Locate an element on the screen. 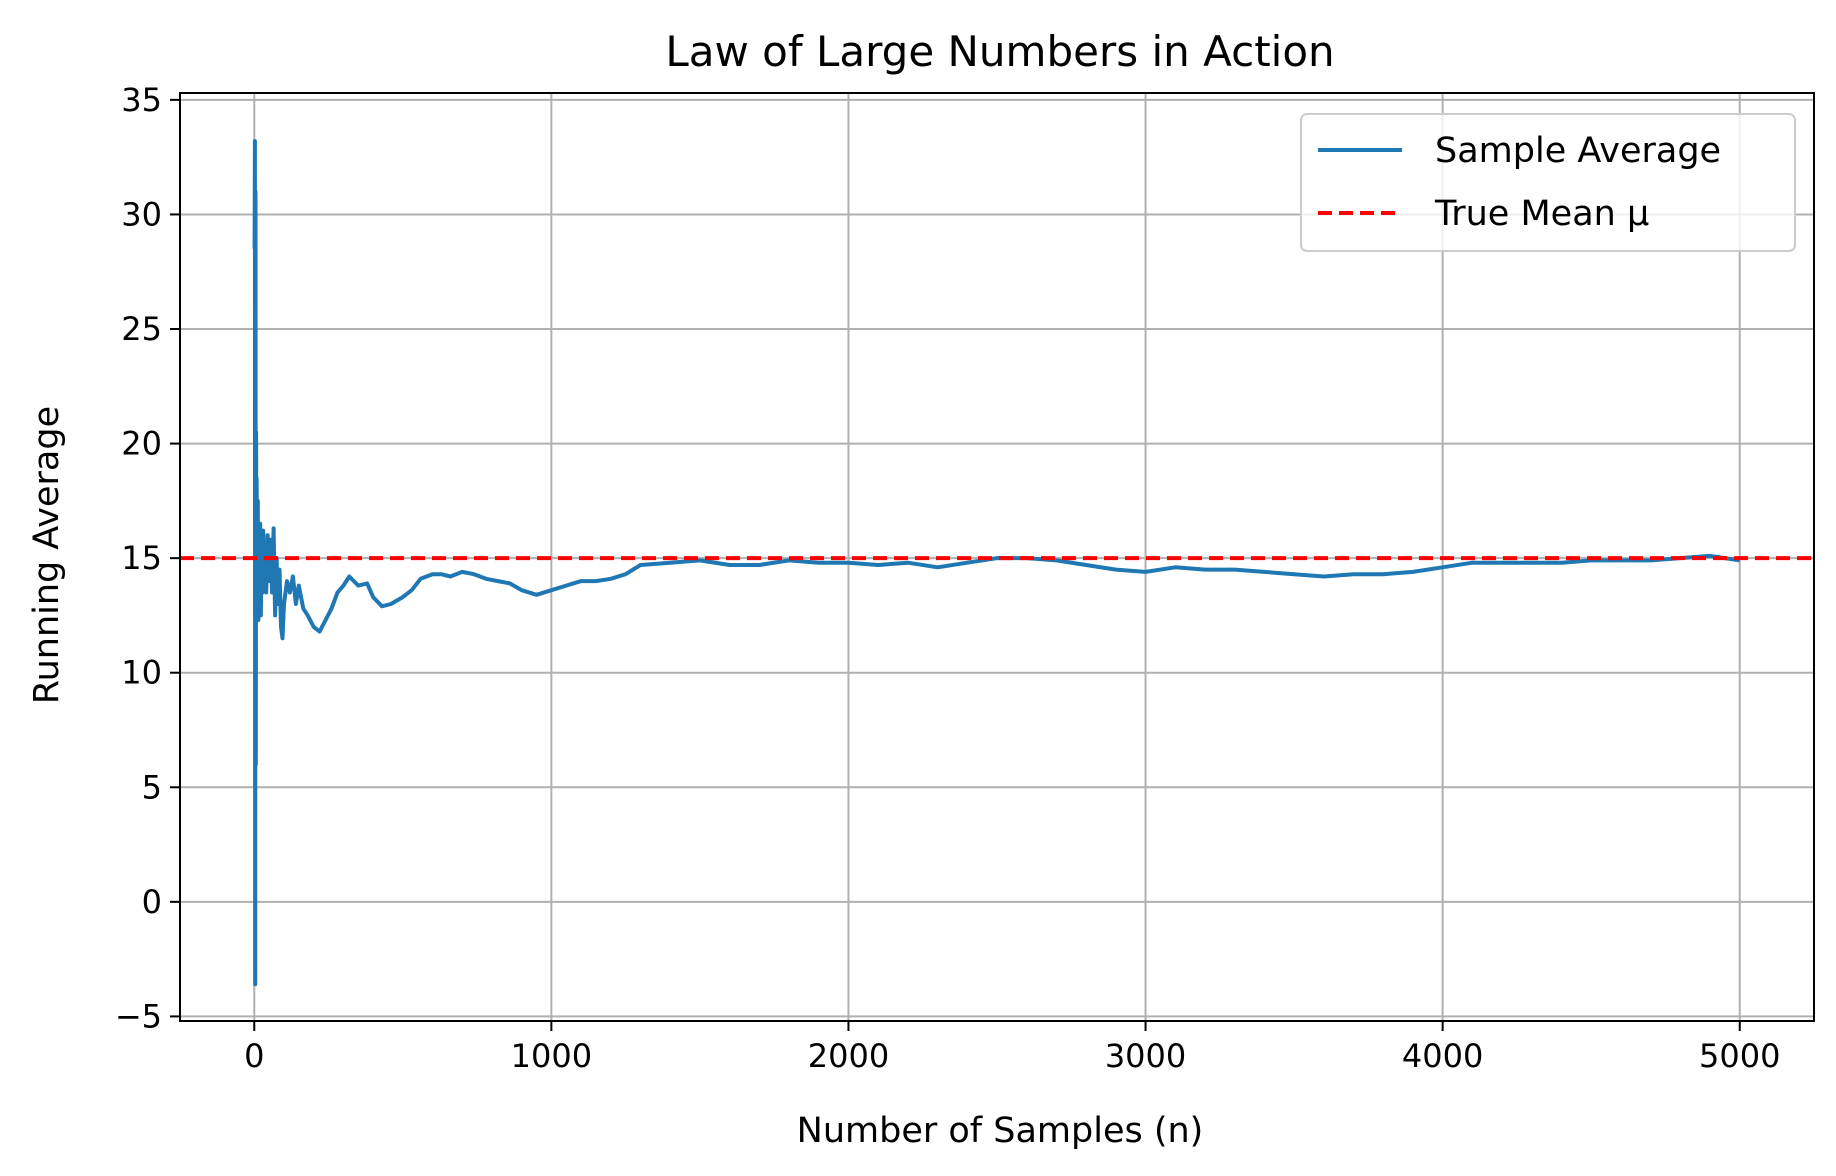 This screenshot has height=1176, width=1836. x-tick-label: 4000 is located at coordinates (1442, 1056).